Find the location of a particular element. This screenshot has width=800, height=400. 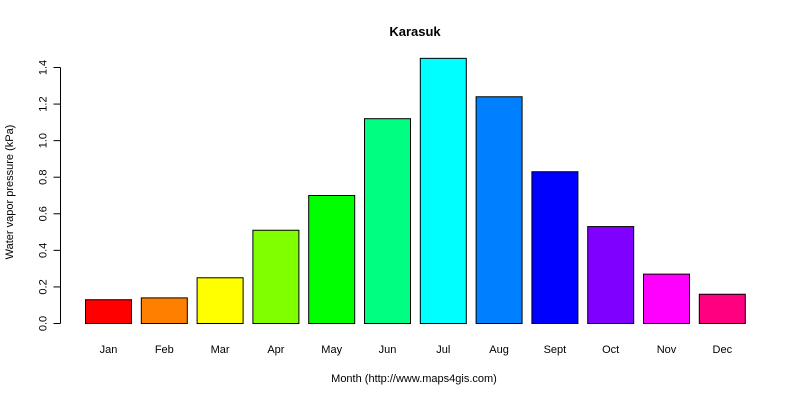

x-tick-labels: Jan Feb Mar Apr May Jun Jul Aug Sept Oct Nov Dec is located at coordinates (416, 350).